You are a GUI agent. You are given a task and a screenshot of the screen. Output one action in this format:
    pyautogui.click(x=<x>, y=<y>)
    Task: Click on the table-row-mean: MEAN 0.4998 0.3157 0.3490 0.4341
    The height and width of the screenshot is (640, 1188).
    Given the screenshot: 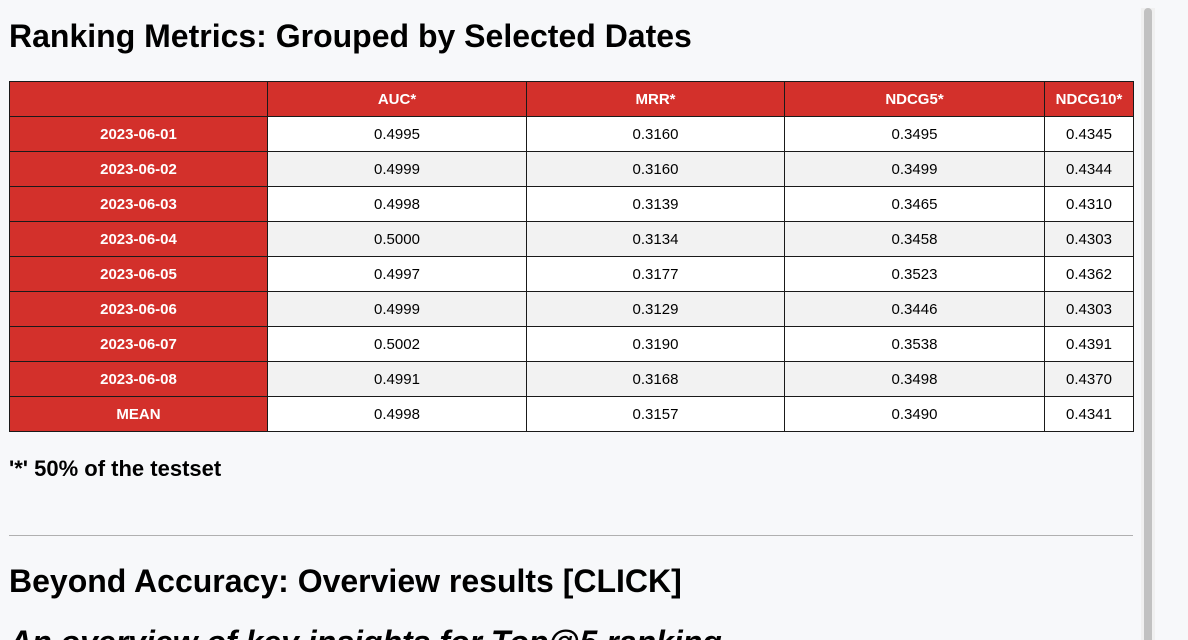 What is the action you would take?
    pyautogui.click(x=571, y=414)
    